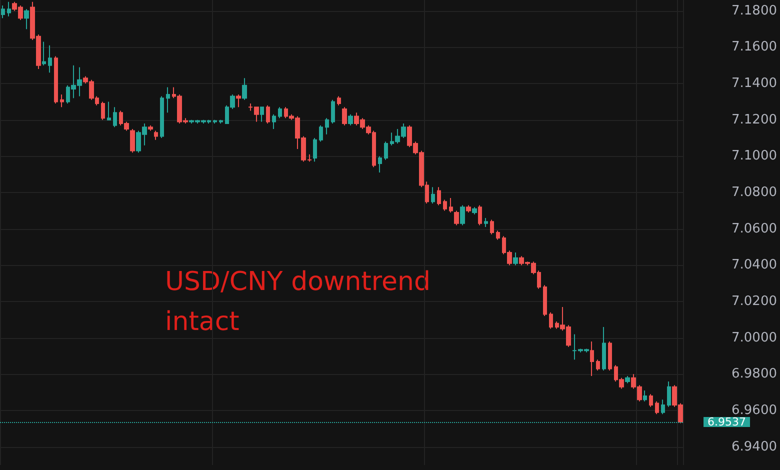  What do you see at coordinates (755, 156) in the screenshot?
I see `y-tick-label: 7.1000` at bounding box center [755, 156].